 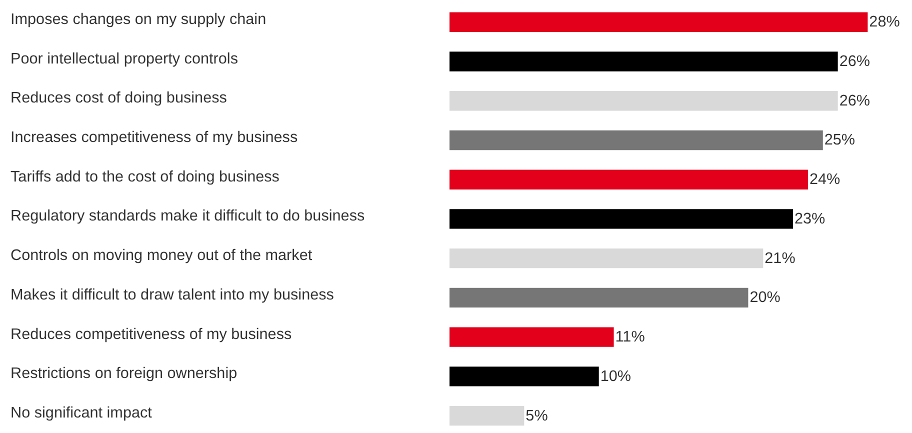 What do you see at coordinates (172, 295) in the screenshot?
I see `y-tick-label: Makes it difficult to draw talent into my business` at bounding box center [172, 295].